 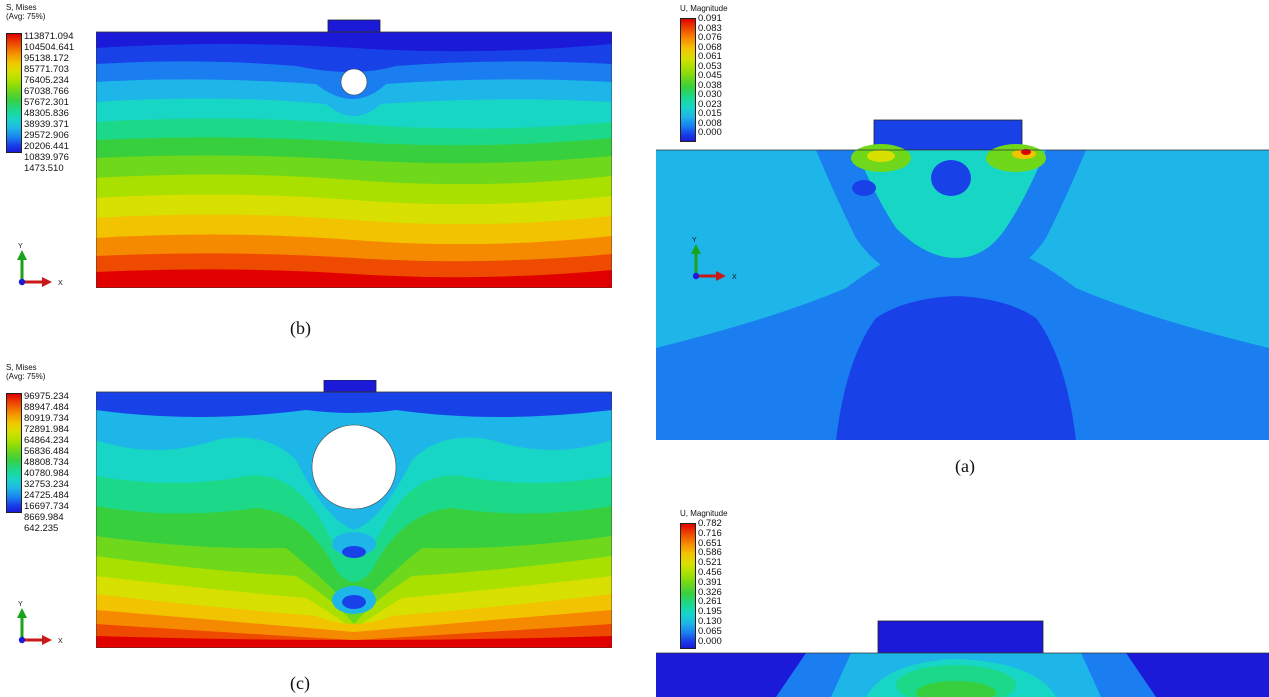 What do you see at coordinates (46, 80) in the screenshot?
I see `legend-value: 76405.234` at bounding box center [46, 80].